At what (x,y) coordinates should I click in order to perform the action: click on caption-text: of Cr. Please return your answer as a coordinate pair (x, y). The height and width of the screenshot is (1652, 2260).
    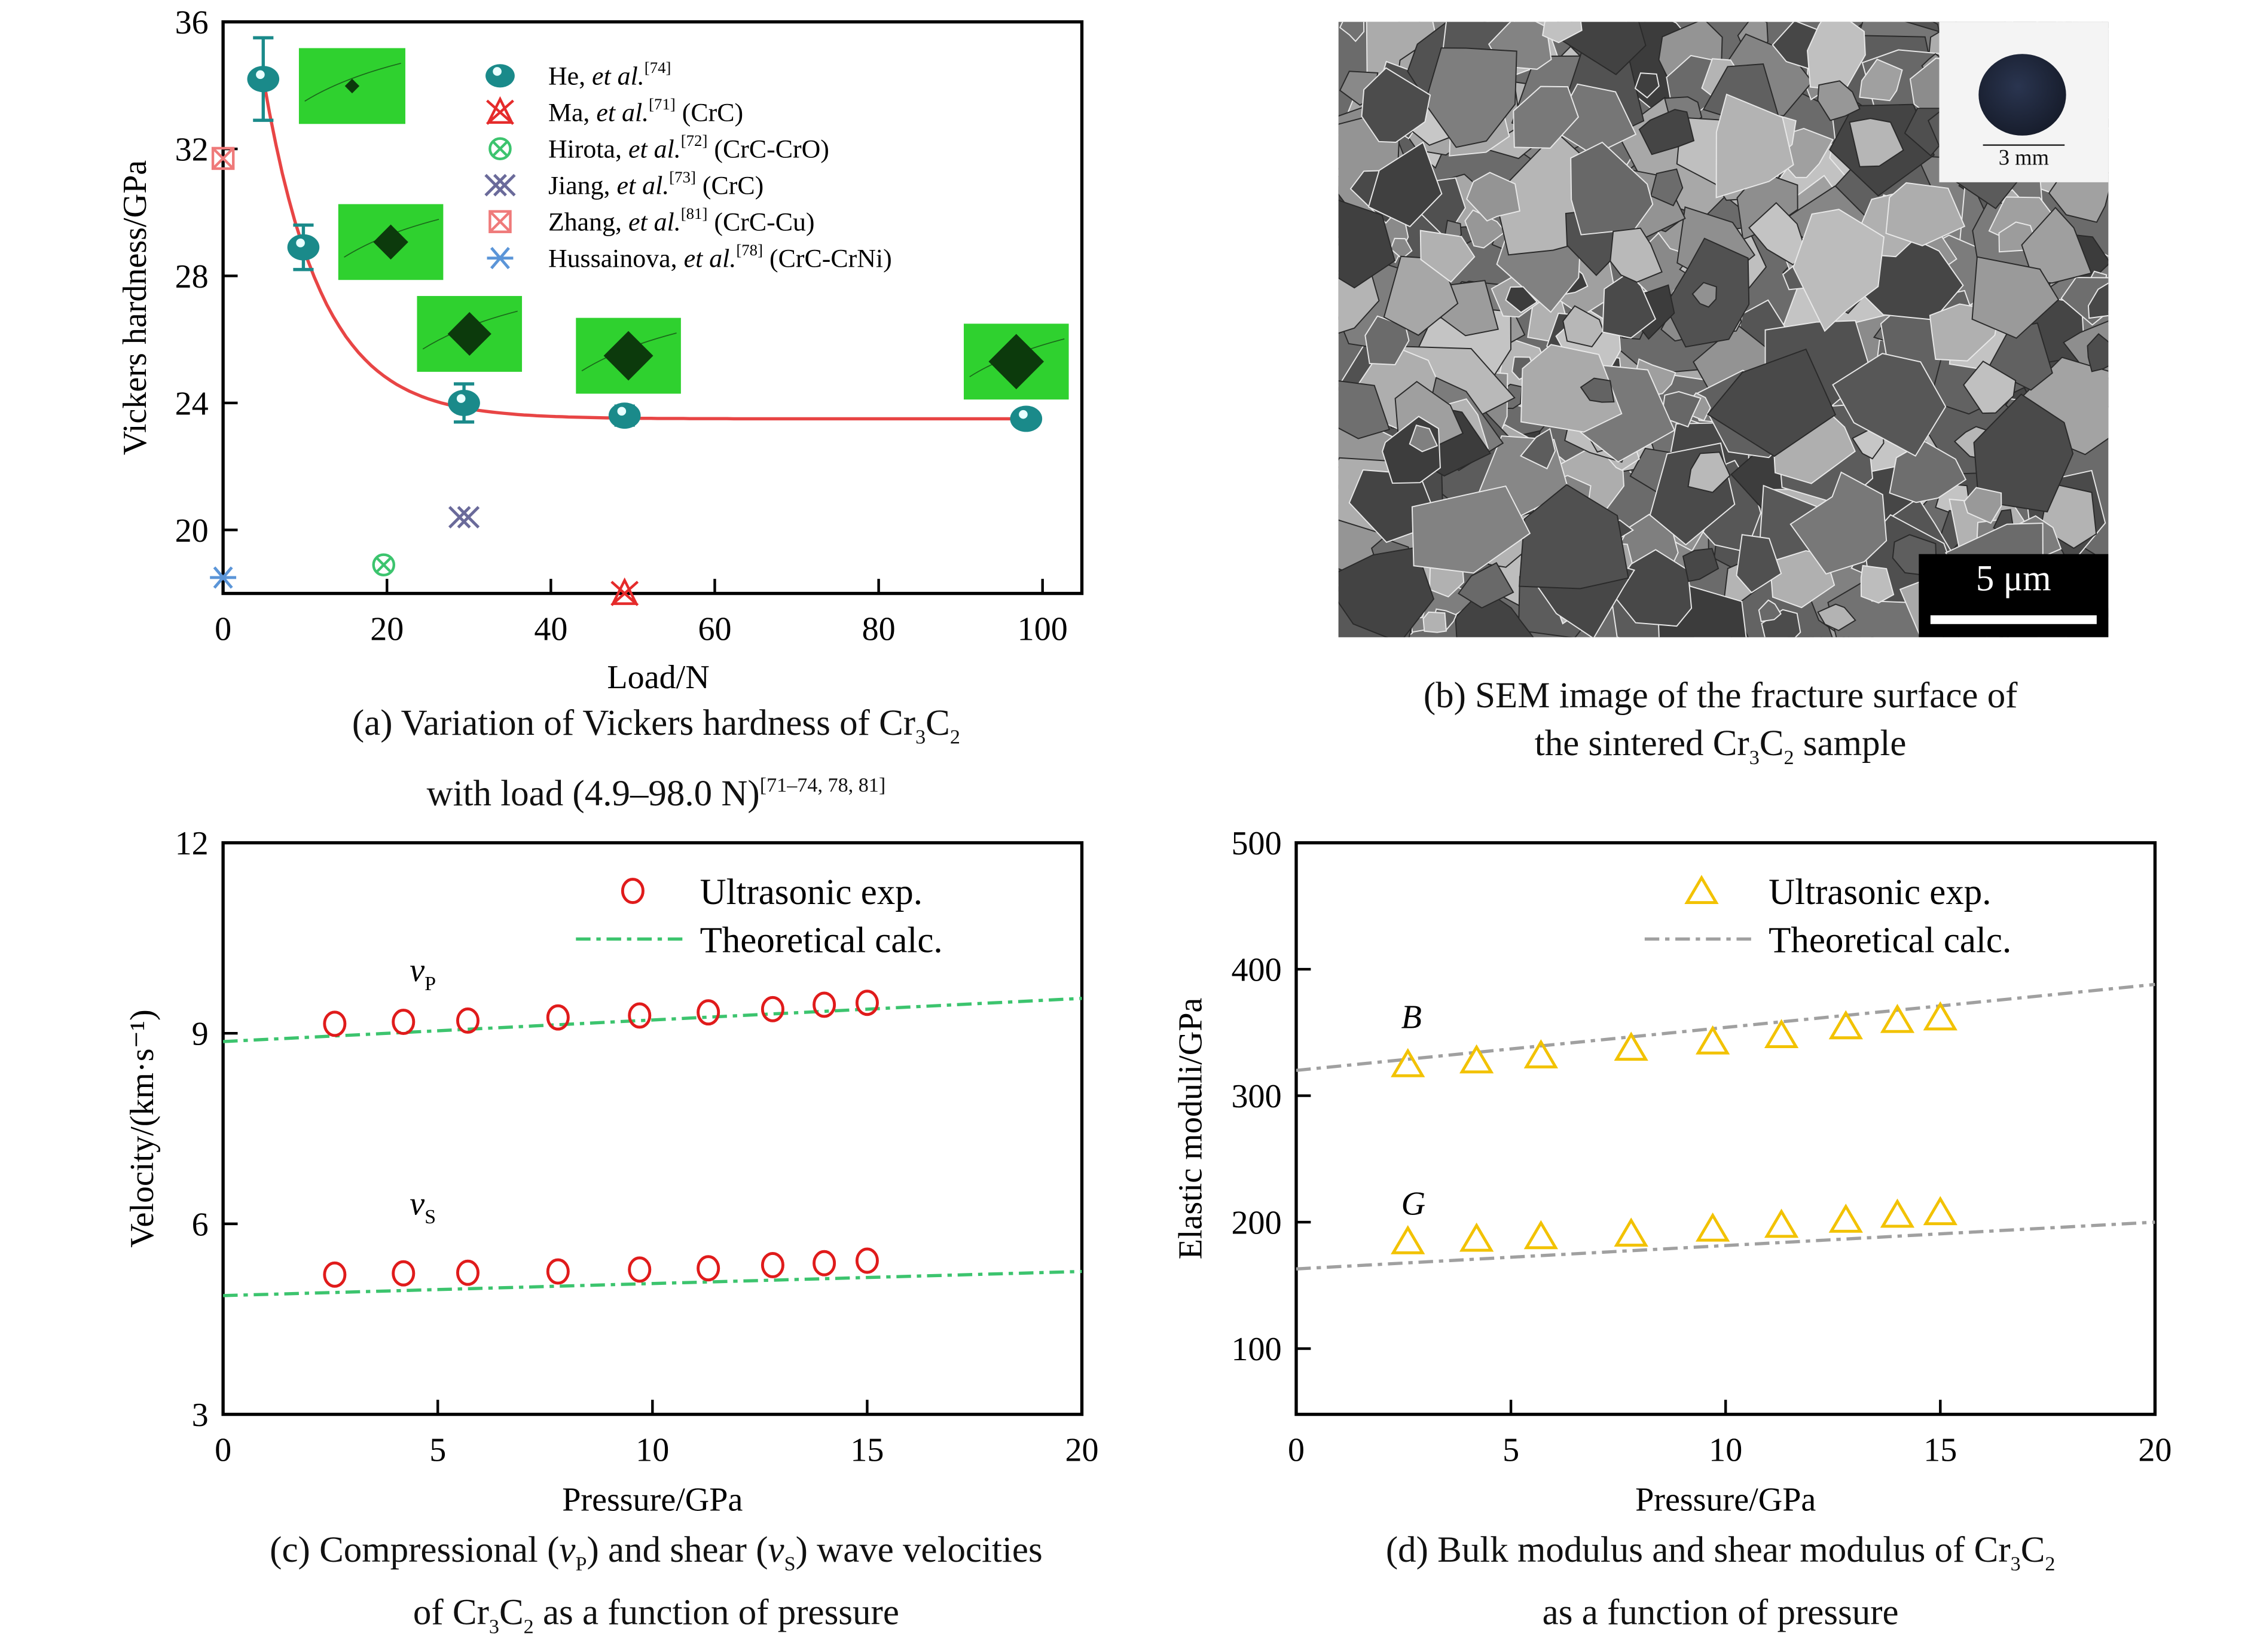
    Looking at the image, I should click on (451, 1613).